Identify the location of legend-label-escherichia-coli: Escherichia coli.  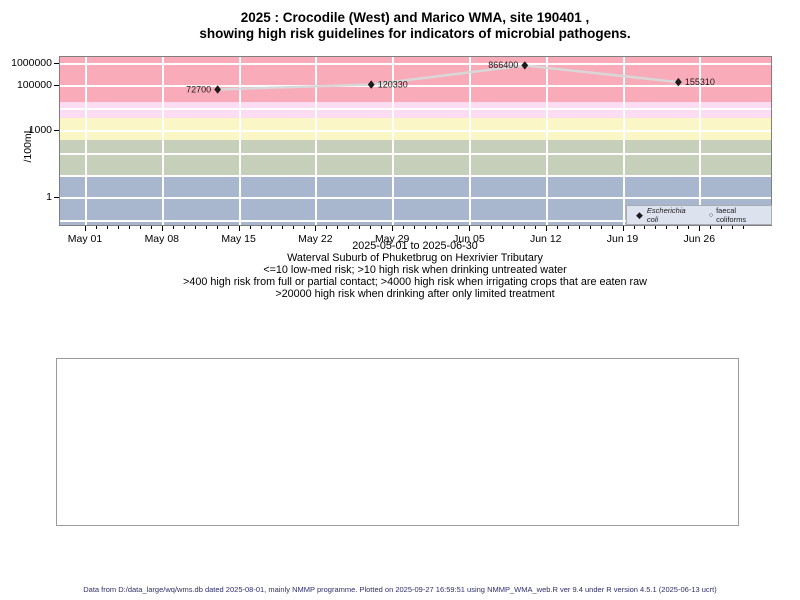
(666, 215).